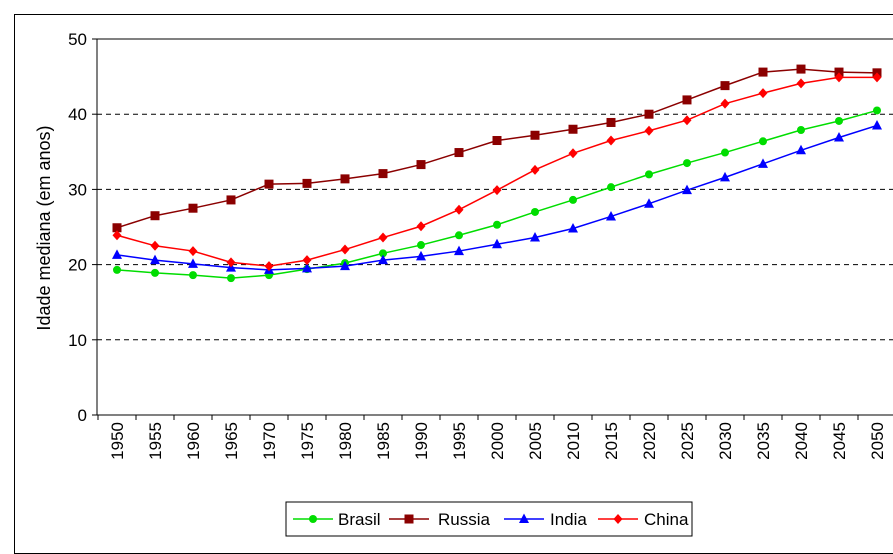 The width and height of the screenshot is (893, 554). What do you see at coordinates (345, 265) in the screenshot?
I see `point-india-1980` at bounding box center [345, 265].